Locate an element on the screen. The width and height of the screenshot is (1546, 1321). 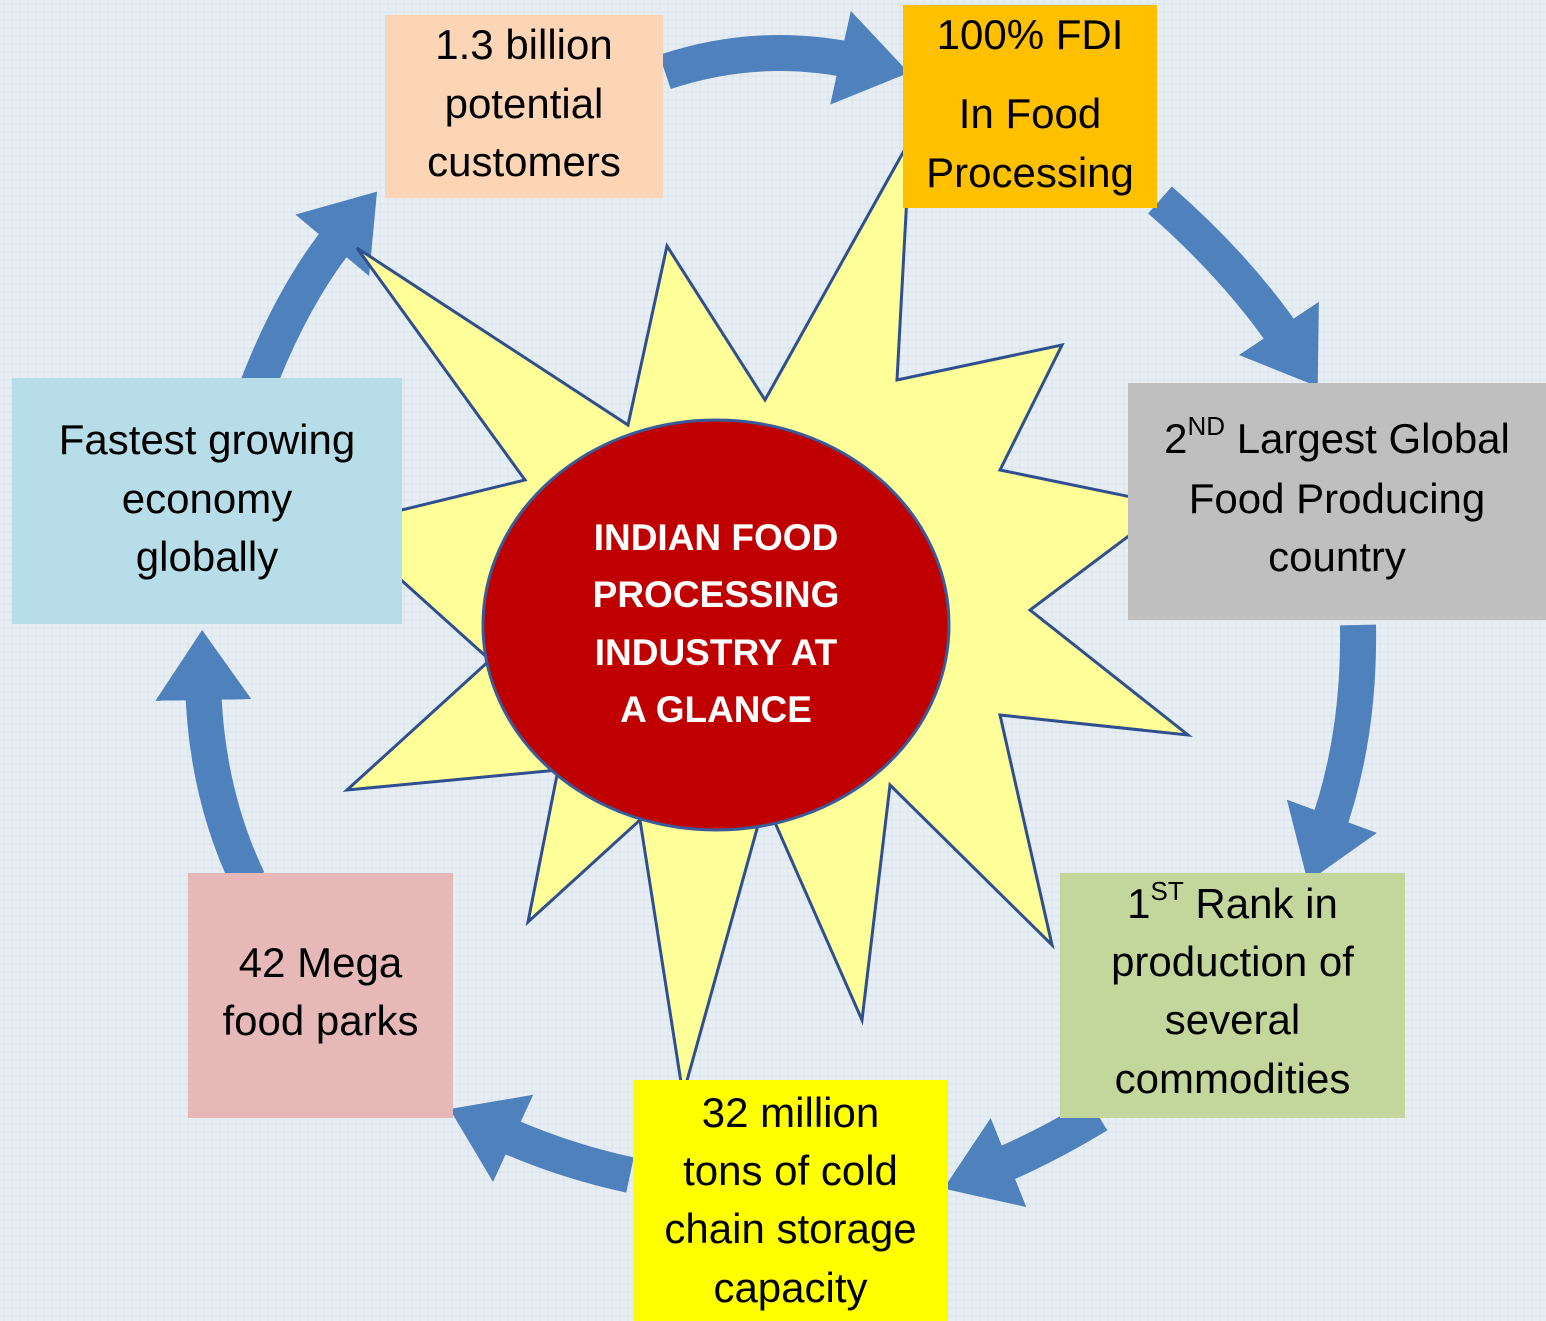
node-text: 2ND Largest Global is located at coordinates (1337, 436).